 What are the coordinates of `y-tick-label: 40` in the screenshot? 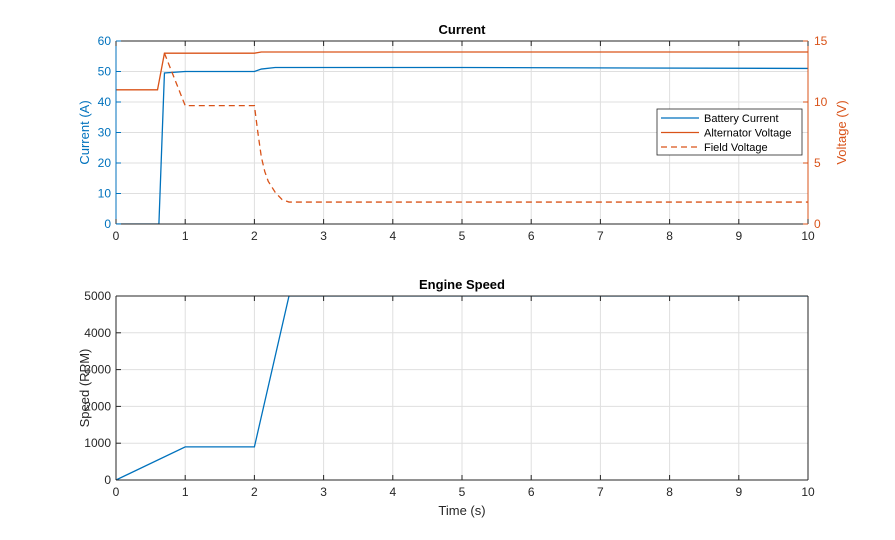 It's located at (105, 102).